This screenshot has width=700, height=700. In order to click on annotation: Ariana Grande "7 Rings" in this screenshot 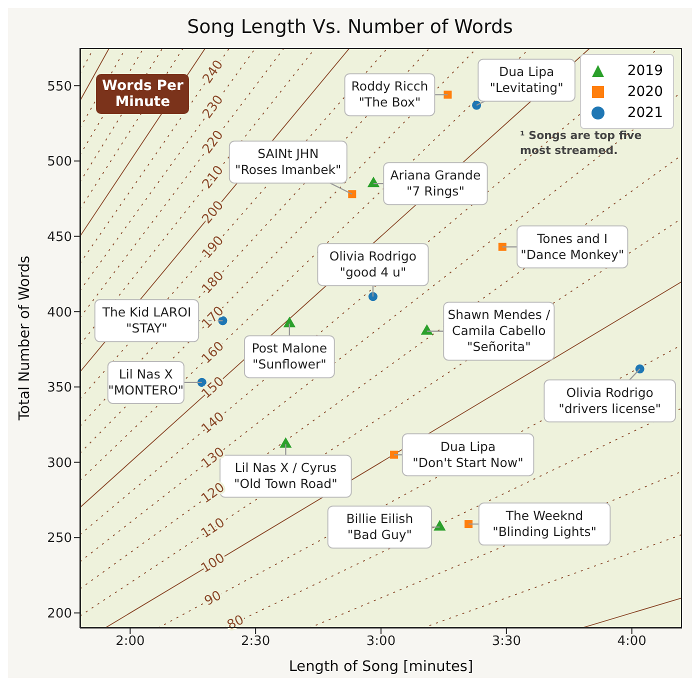, I will do `click(435, 183)`.